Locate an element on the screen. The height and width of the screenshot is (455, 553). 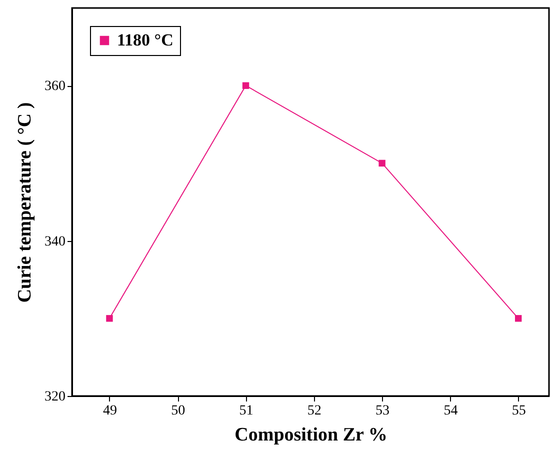
y-axis-title: Curie temperature ( °C ) is located at coordinates (25, 202).